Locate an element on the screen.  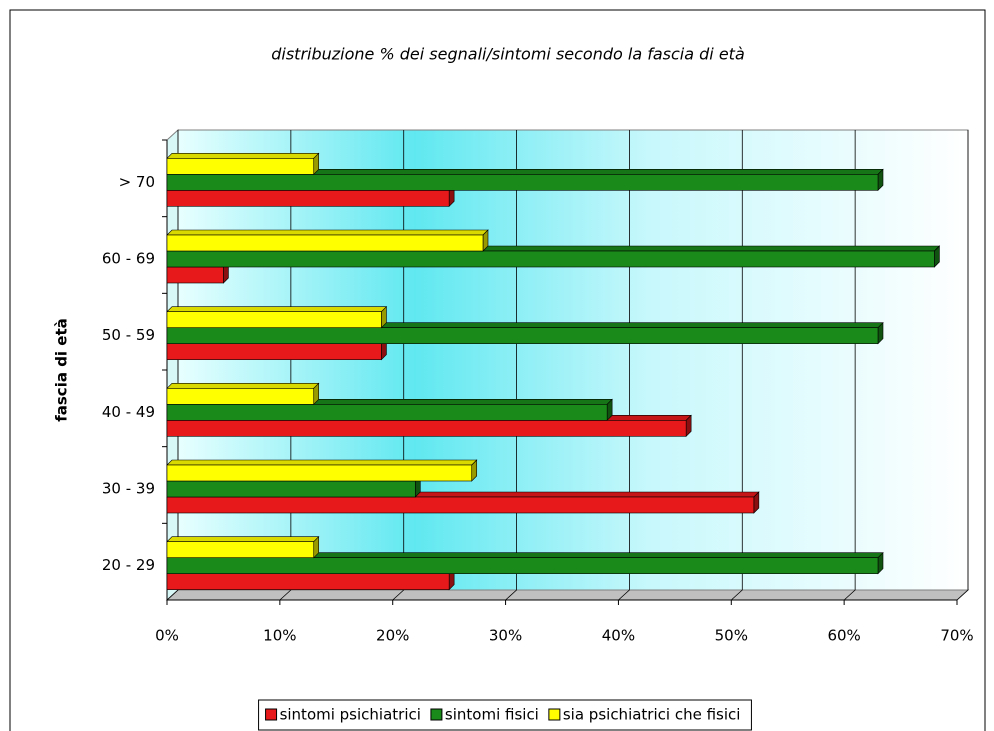
x-tick-label: 50% is located at coordinates (731, 636).